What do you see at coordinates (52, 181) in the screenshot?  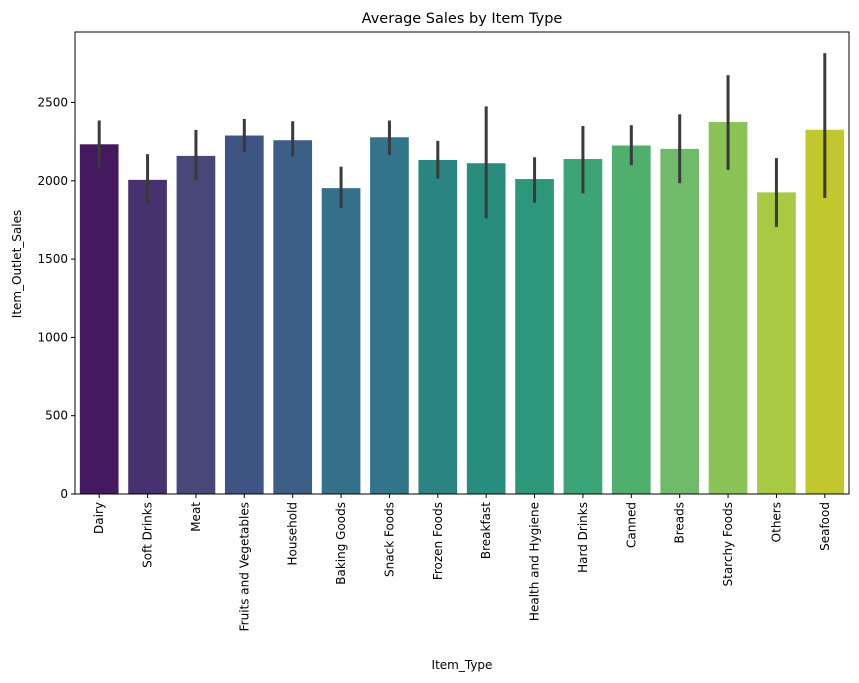 I see `y-tick-label: 2000` at bounding box center [52, 181].